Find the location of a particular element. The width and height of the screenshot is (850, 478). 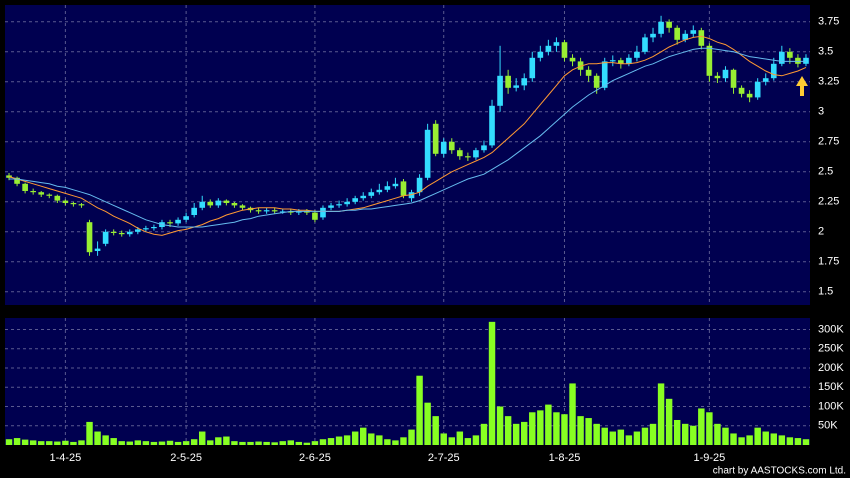

x-tick-label: 2-5-25 is located at coordinates (186, 458).